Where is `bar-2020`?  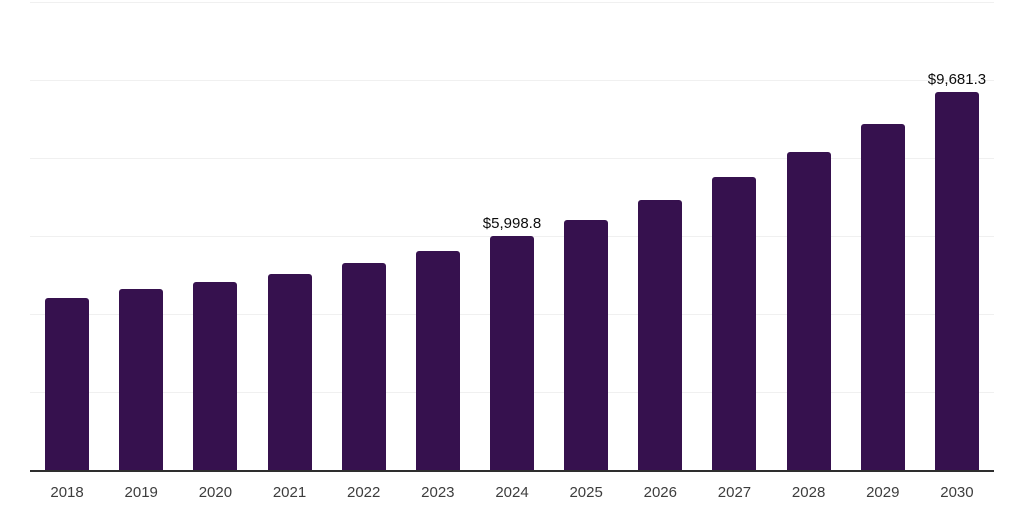 bar-2020 is located at coordinates (215, 375).